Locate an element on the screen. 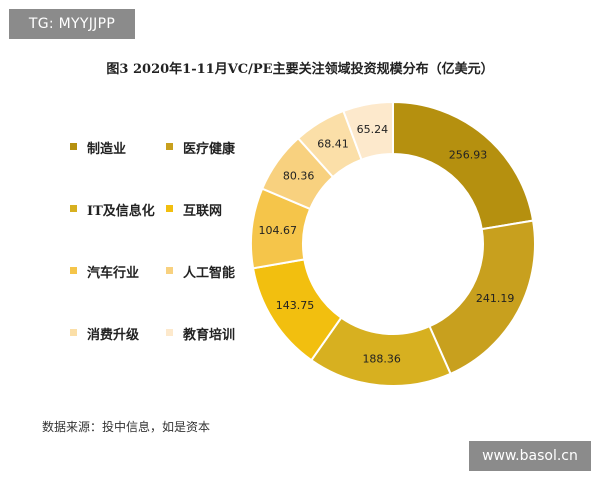  legend-label: 医疗健康 is located at coordinates (209, 149).